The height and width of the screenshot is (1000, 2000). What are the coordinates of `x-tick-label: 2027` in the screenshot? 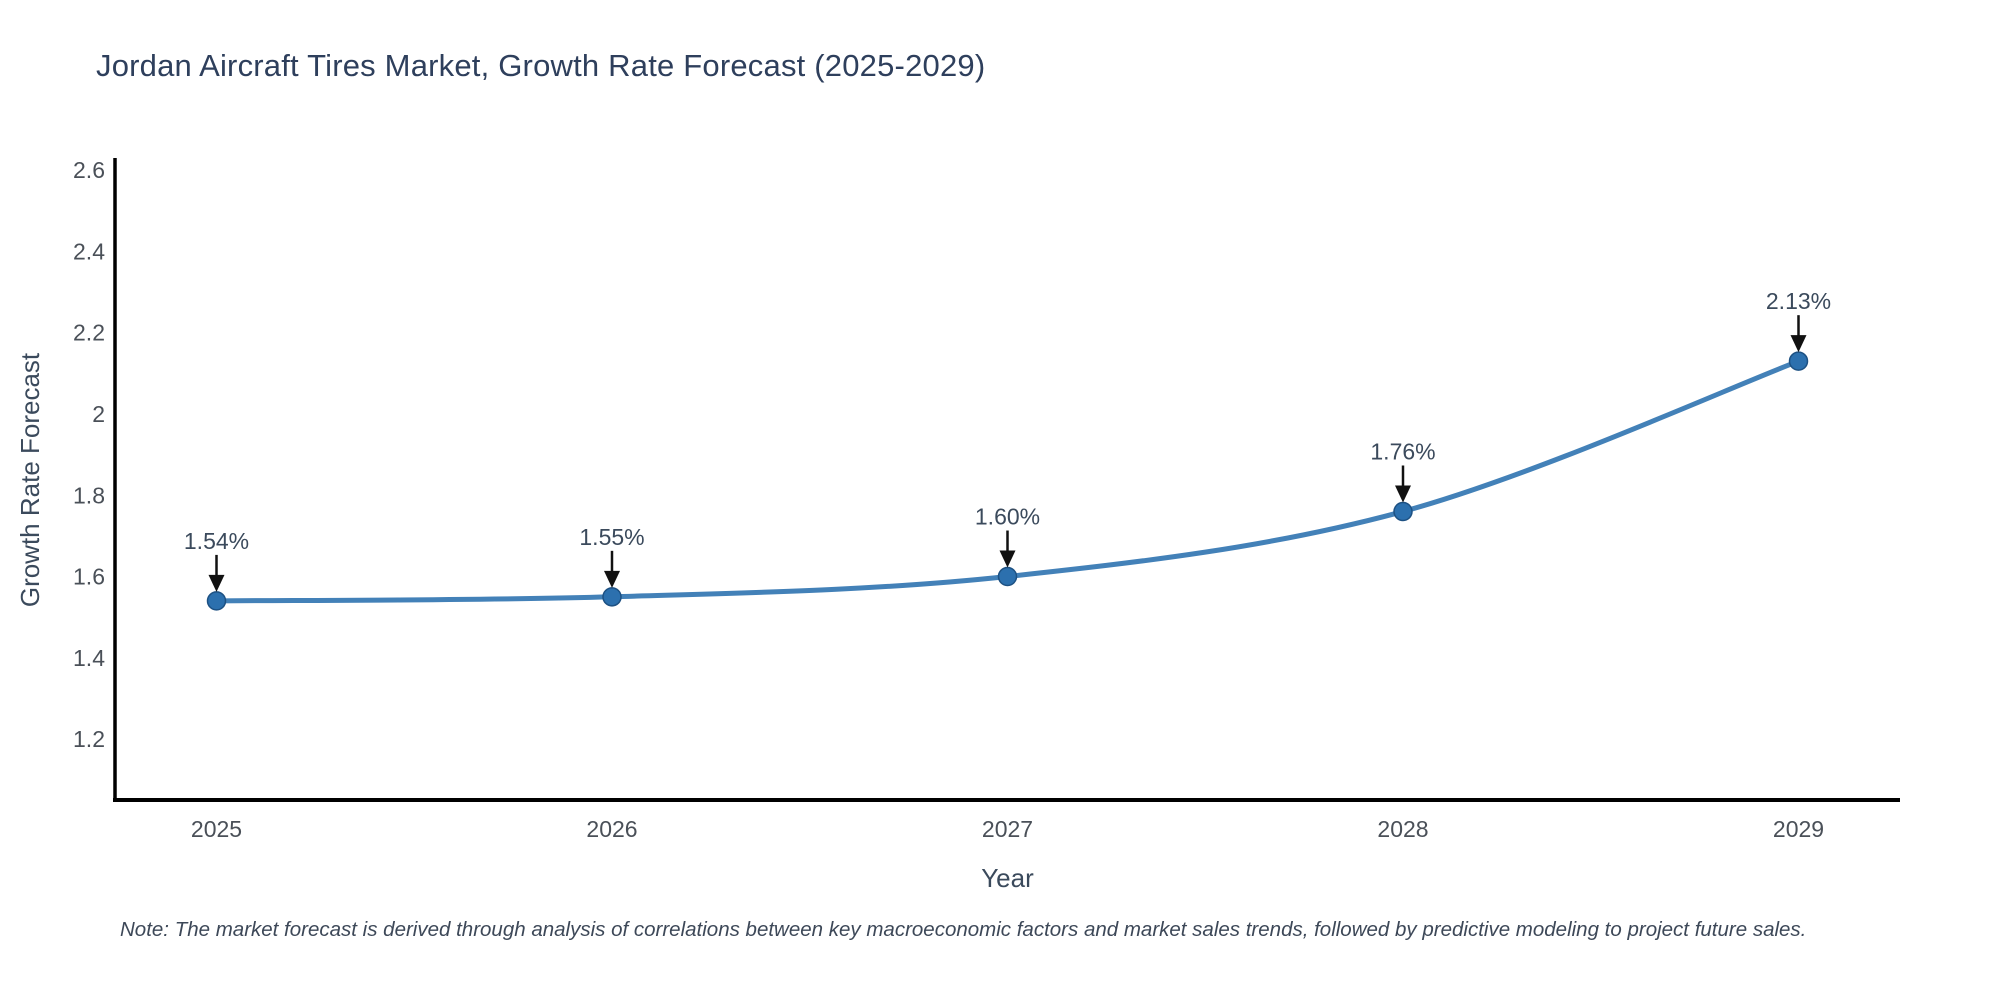 It's located at (1007, 829).